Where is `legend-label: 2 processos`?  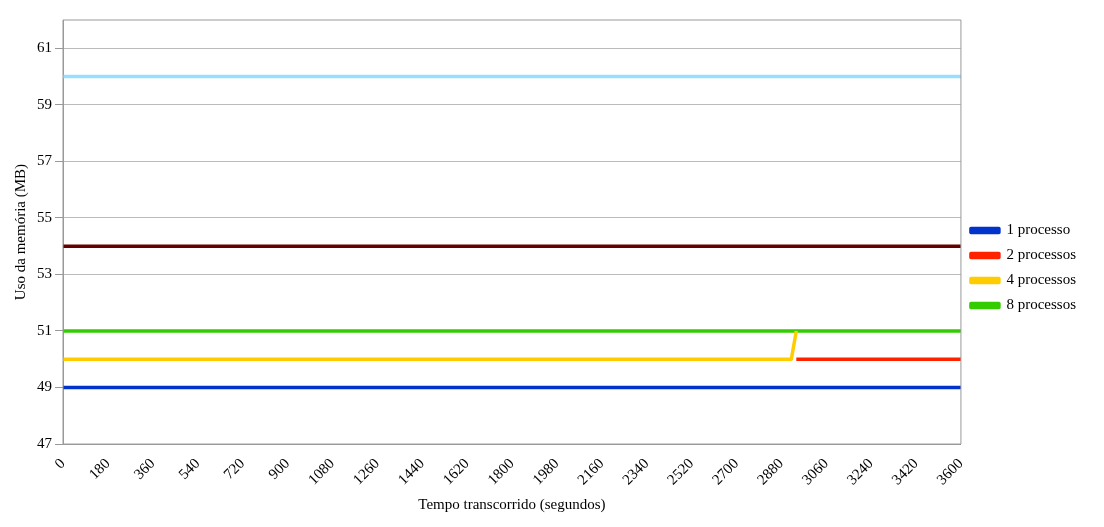
legend-label: 2 processos is located at coordinates (1041, 254).